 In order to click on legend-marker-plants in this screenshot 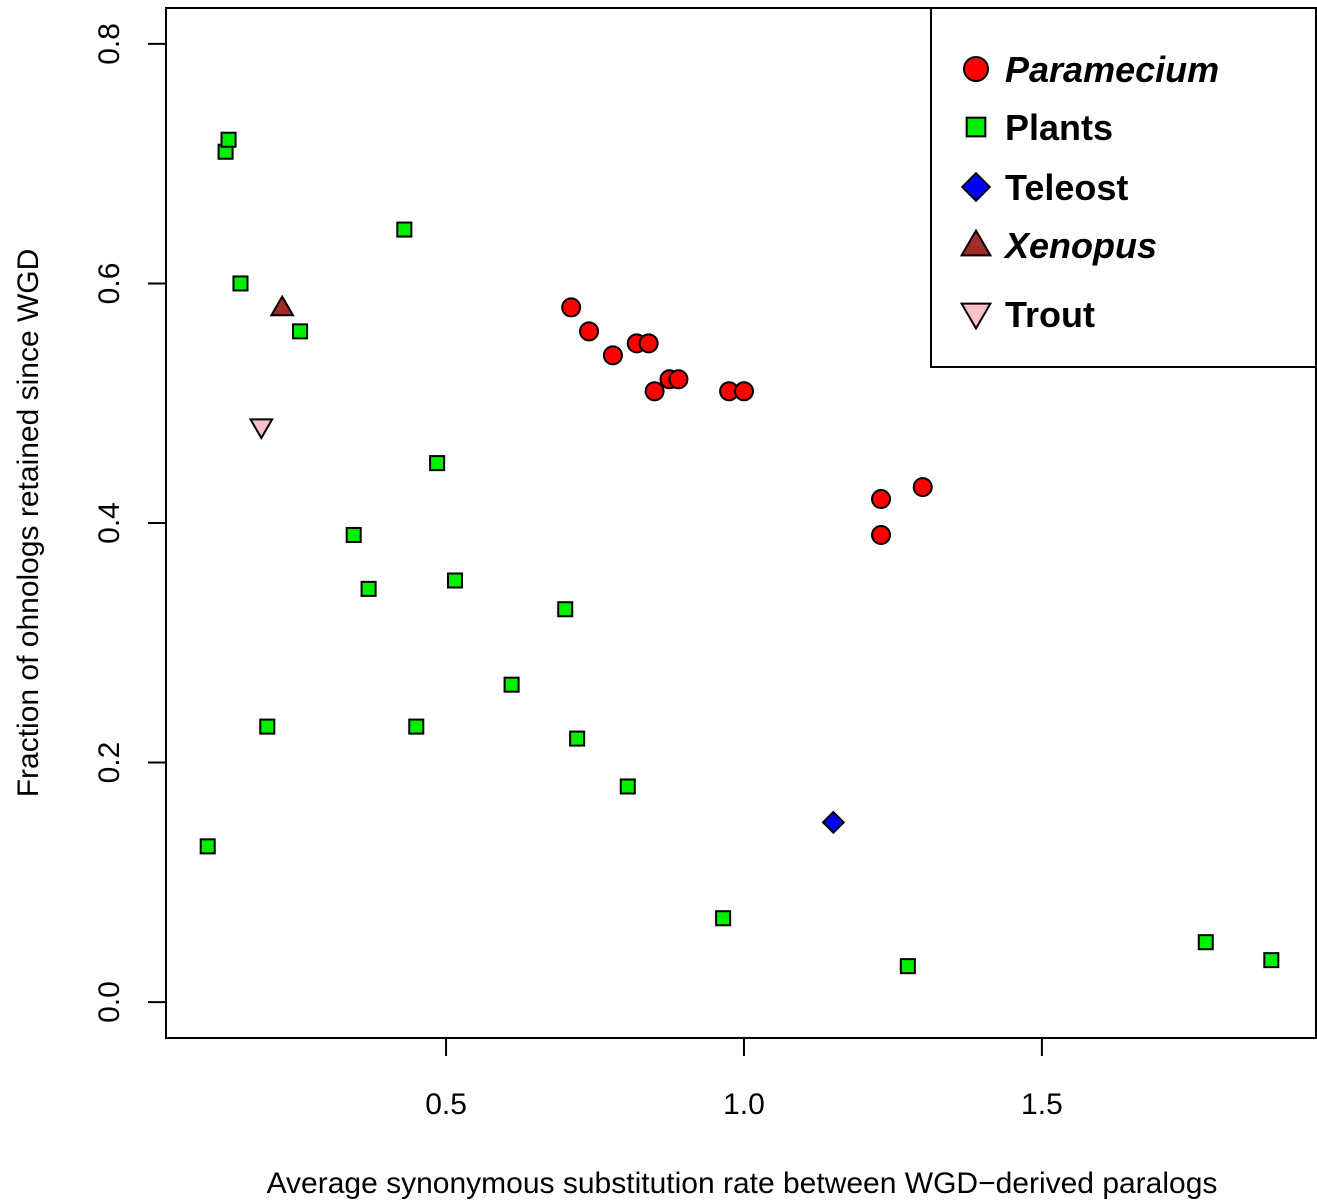, I will do `click(976, 127)`.